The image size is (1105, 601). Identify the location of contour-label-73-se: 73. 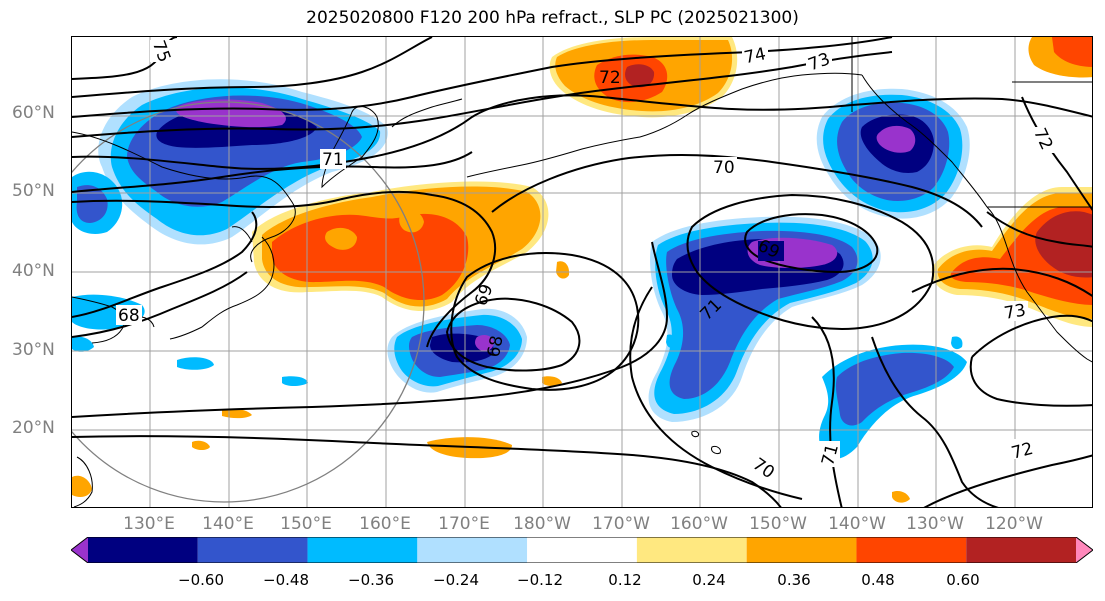
(1015, 311).